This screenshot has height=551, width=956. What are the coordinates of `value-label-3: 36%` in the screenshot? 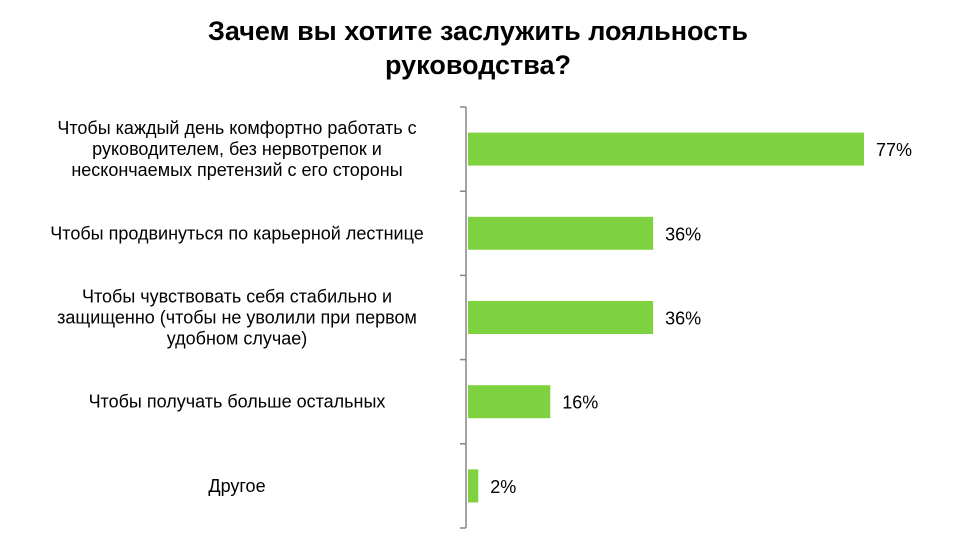 It's located at (683, 319).